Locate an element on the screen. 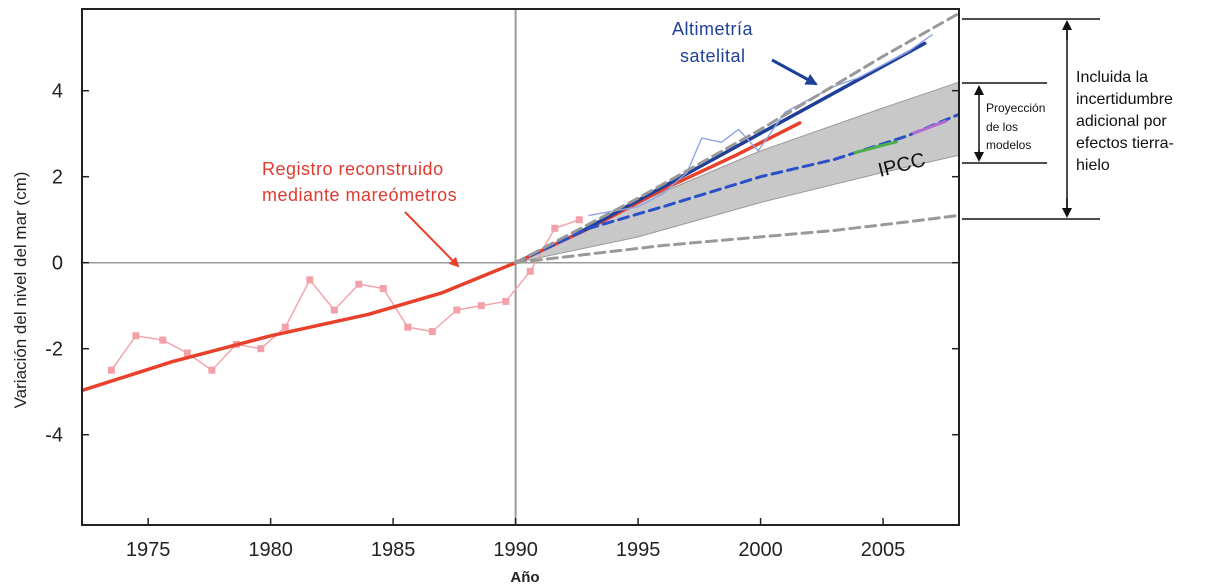 Image resolution: width=1212 pixels, height=587 pixels. y-tick-label-3: -2 is located at coordinates (54, 350).